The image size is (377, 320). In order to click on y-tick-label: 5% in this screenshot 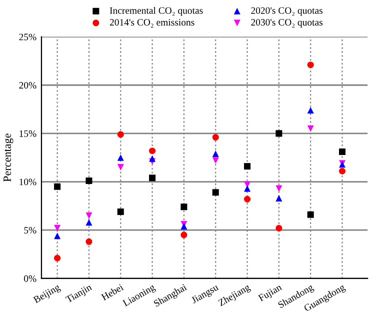, I will do `click(30, 230)`.